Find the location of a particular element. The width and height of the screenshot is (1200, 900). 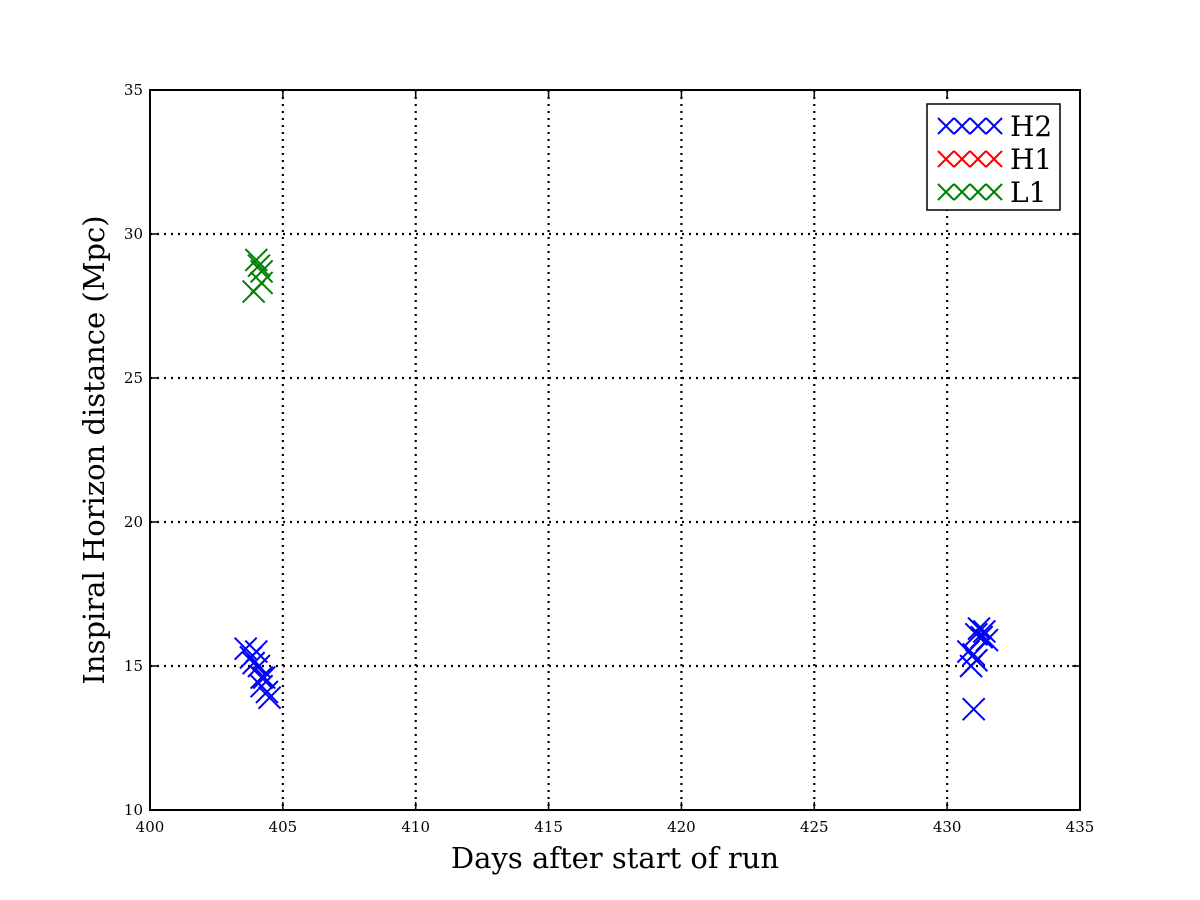

series-l1 is located at coordinates (257, 276).